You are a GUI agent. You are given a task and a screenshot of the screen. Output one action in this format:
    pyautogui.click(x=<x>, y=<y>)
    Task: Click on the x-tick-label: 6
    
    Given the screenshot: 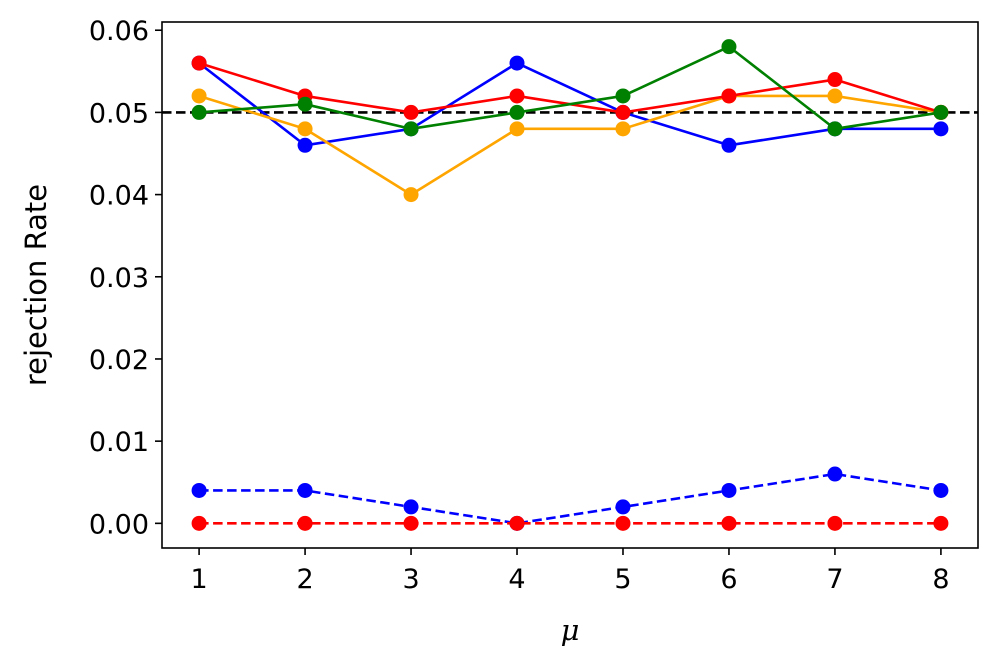 What is the action you would take?
    pyautogui.click(x=728, y=579)
    